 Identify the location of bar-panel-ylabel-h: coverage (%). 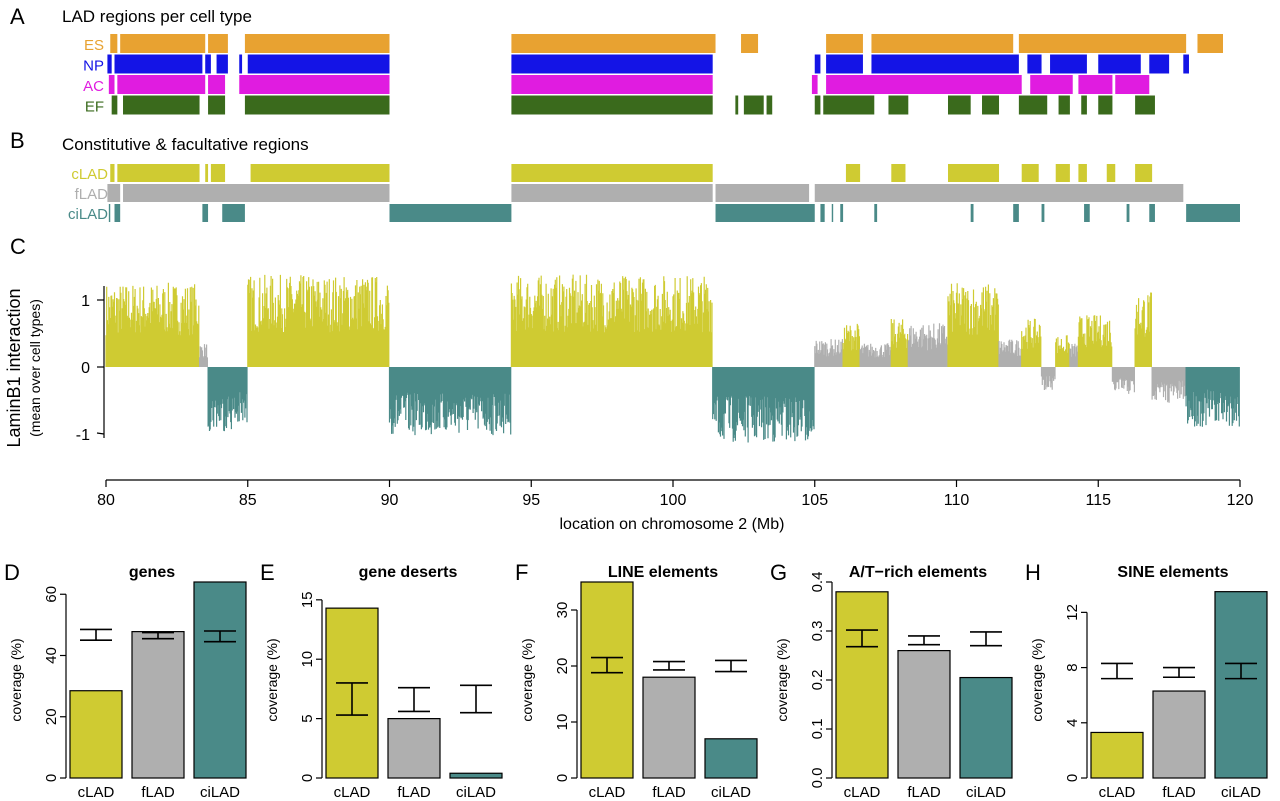
(1037, 679).